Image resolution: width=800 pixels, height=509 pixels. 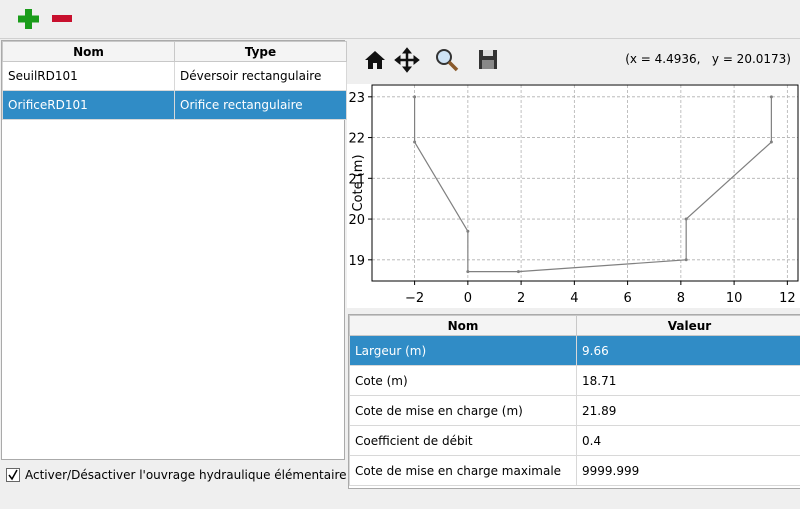 I want to click on y-tick-label: 20, so click(x=356, y=220).